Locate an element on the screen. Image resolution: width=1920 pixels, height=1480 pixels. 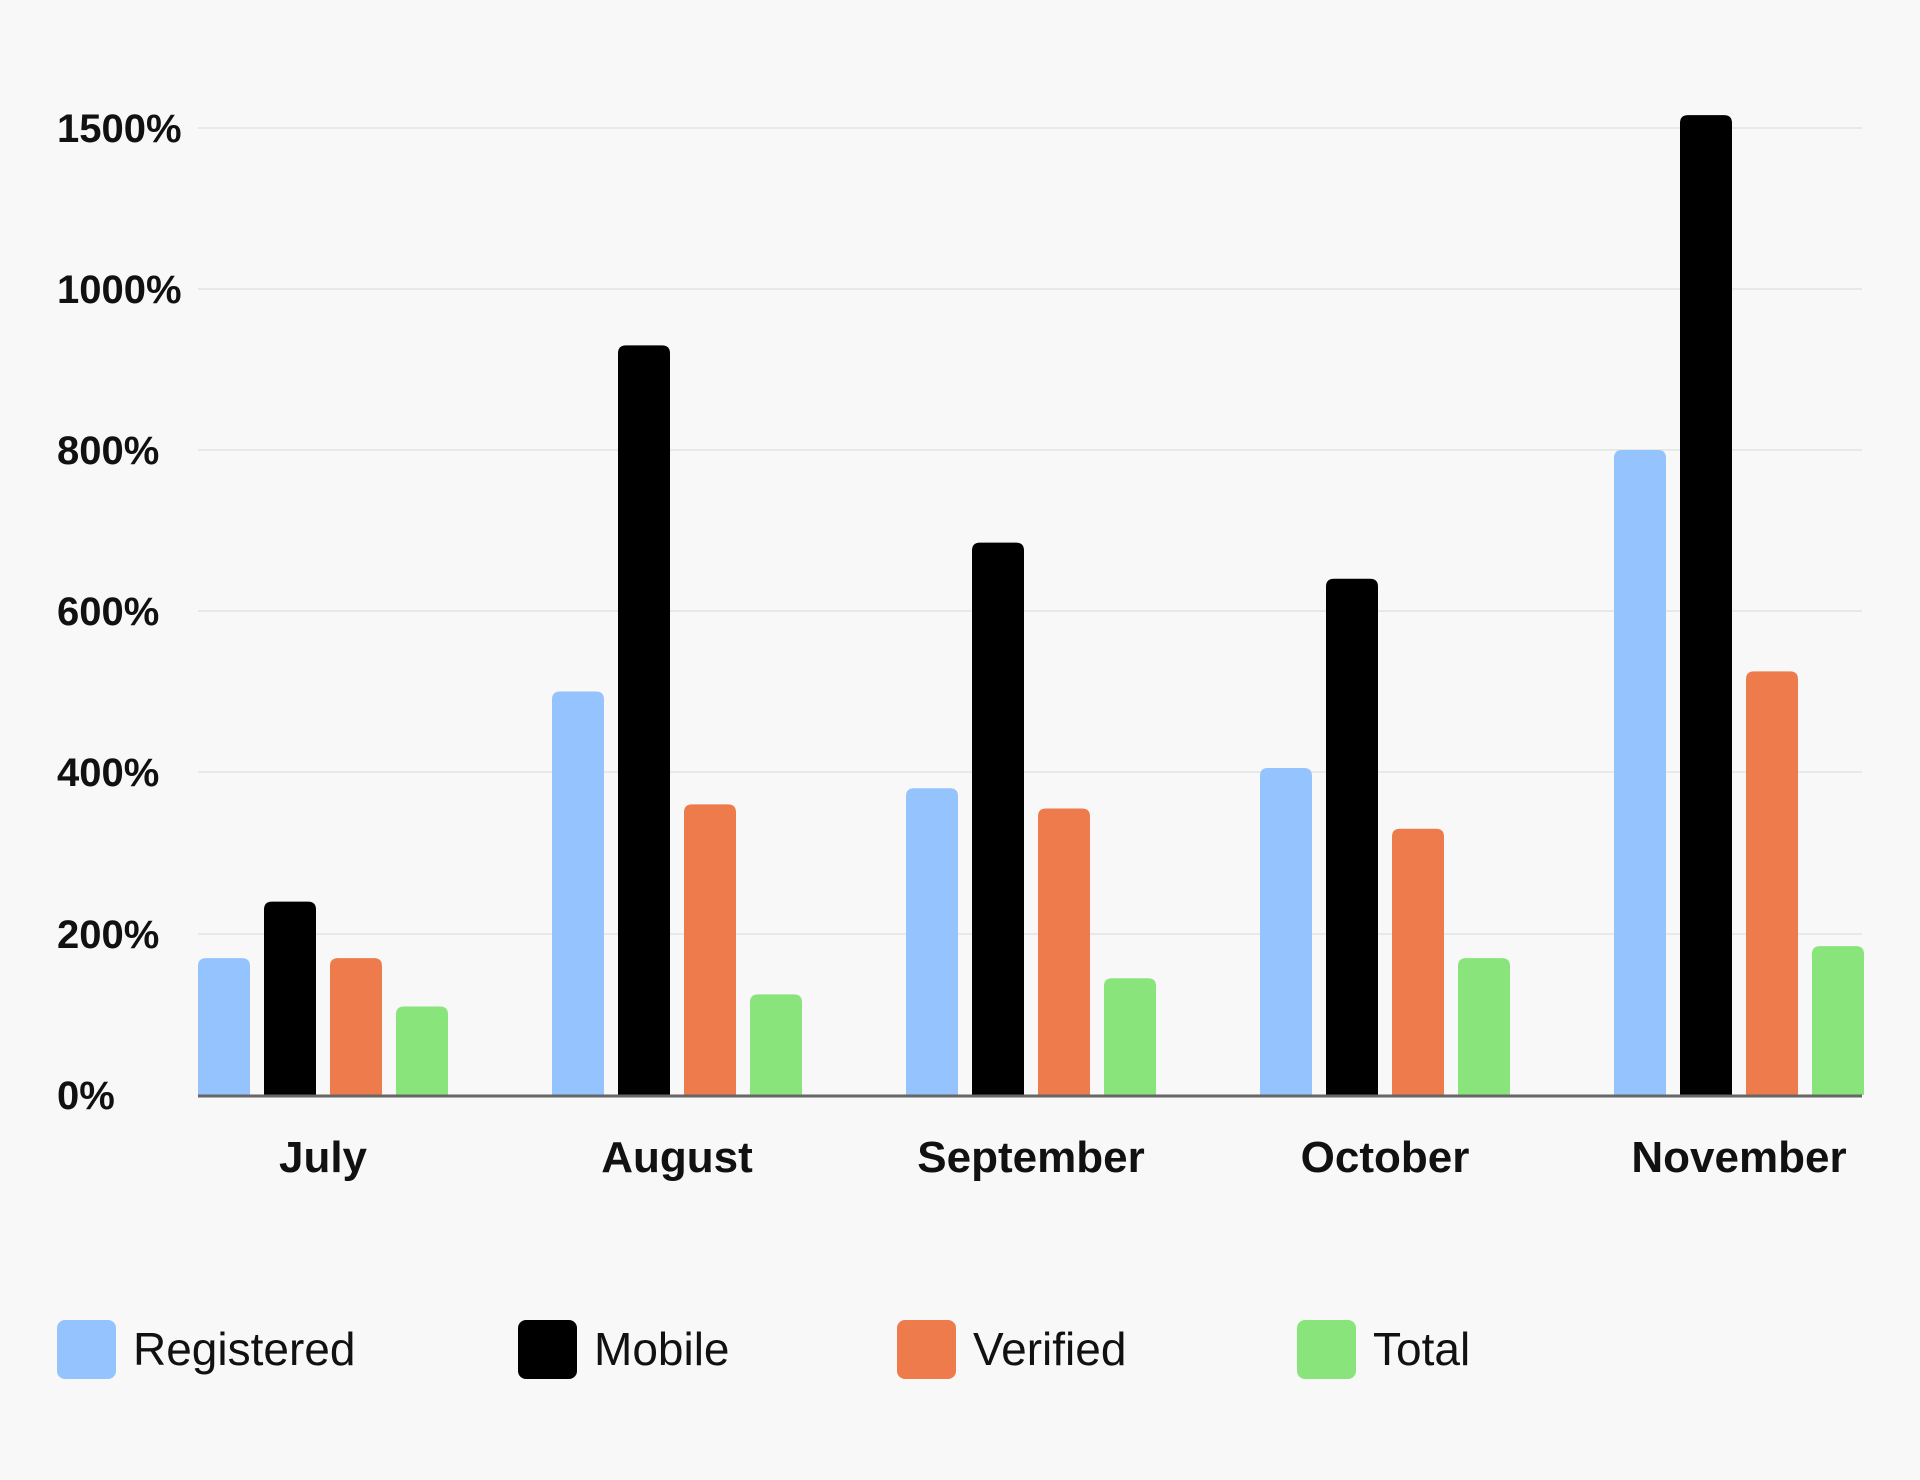
bar-registered-august is located at coordinates (578, 893).